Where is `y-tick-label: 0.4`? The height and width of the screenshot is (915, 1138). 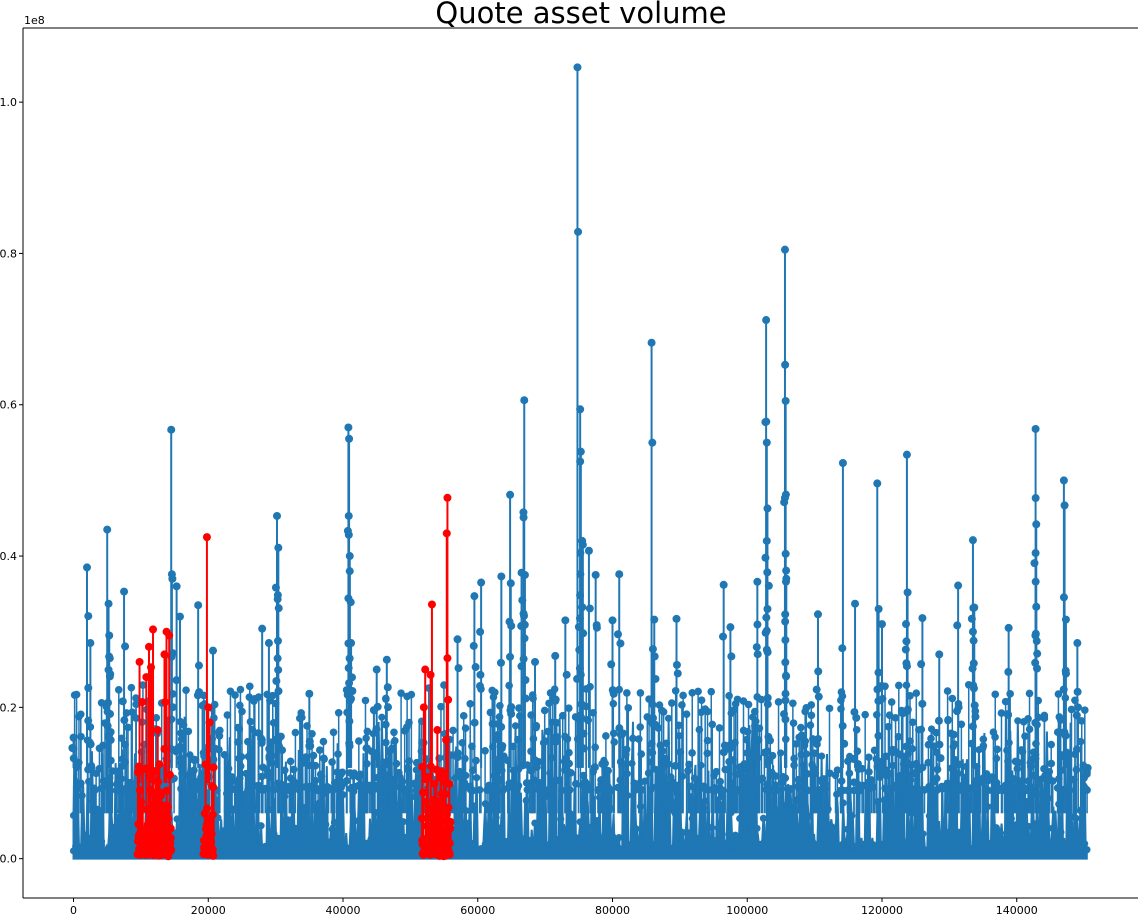 y-tick-label: 0.4 is located at coordinates (8, 556).